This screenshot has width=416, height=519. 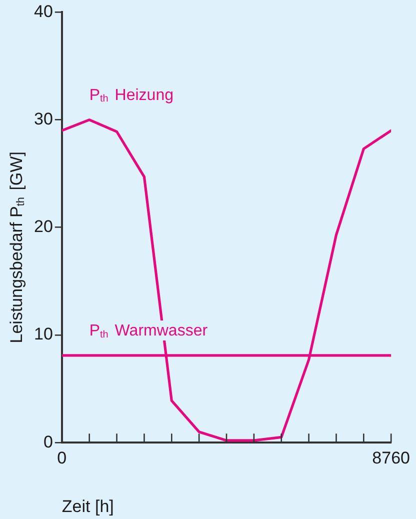 What do you see at coordinates (17, 248) in the screenshot?
I see `y-axis-title: Leistungsbedarf Pth [GW]` at bounding box center [17, 248].